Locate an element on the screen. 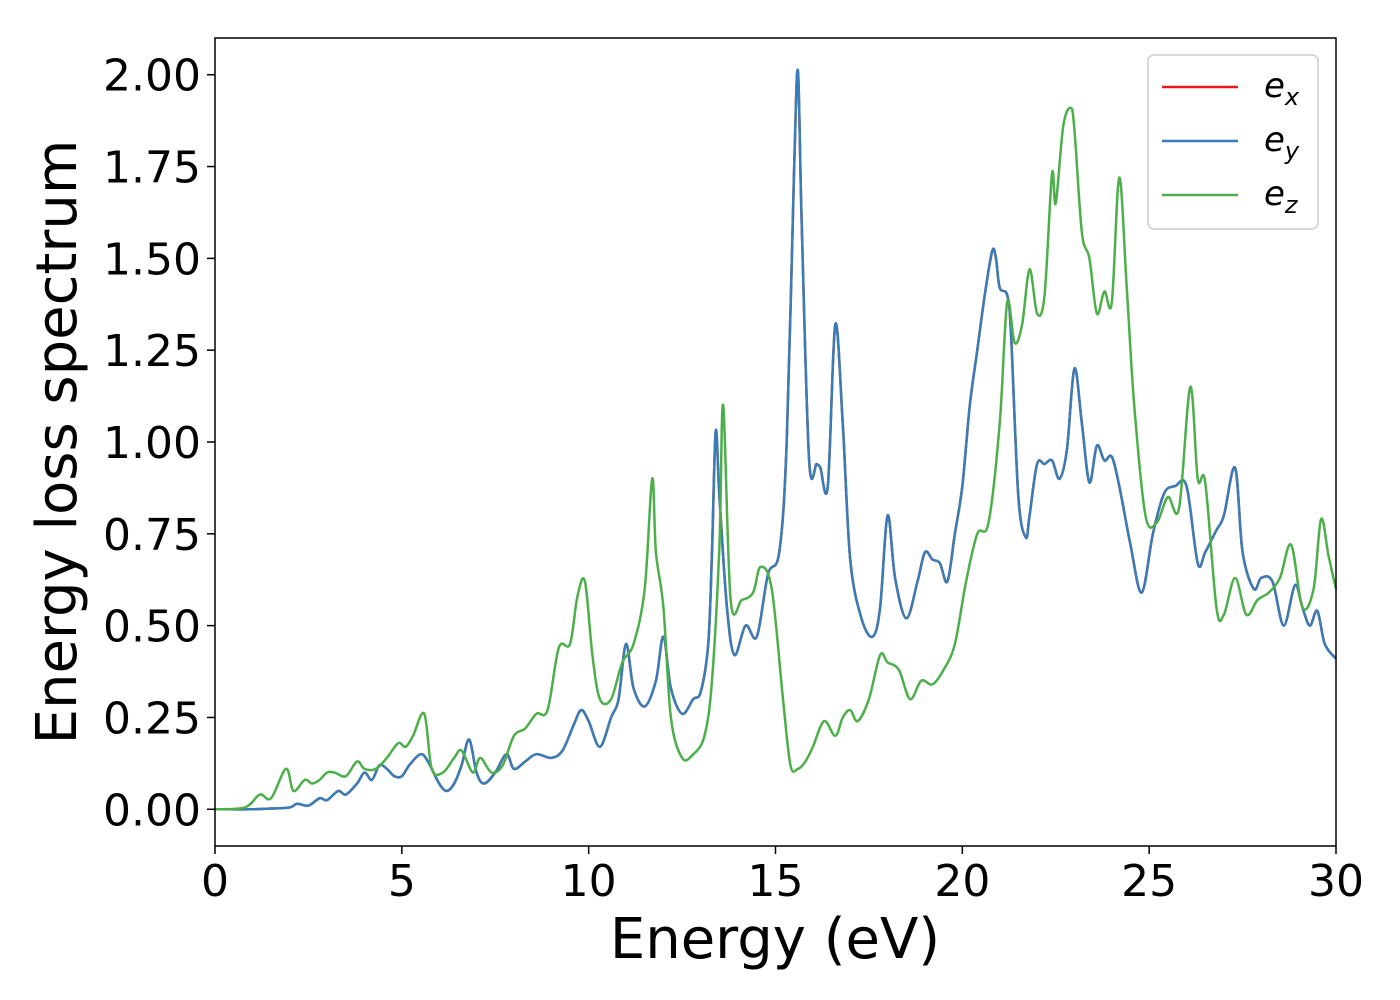 The height and width of the screenshot is (1000, 1400). x-tick-label: 20 is located at coordinates (962, 881).